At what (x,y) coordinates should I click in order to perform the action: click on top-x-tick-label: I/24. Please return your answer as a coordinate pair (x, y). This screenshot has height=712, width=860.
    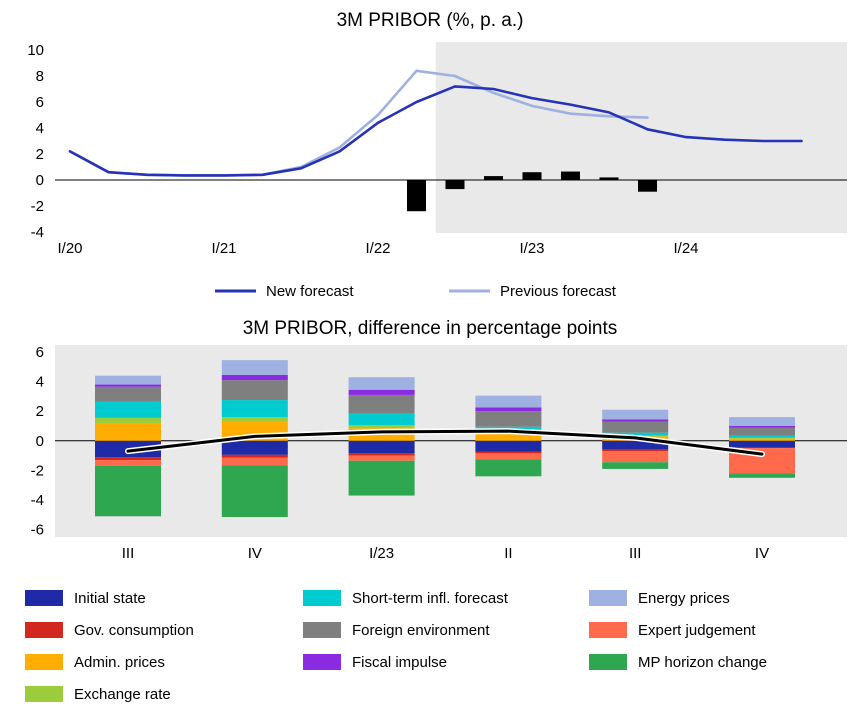
    Looking at the image, I should click on (685, 248).